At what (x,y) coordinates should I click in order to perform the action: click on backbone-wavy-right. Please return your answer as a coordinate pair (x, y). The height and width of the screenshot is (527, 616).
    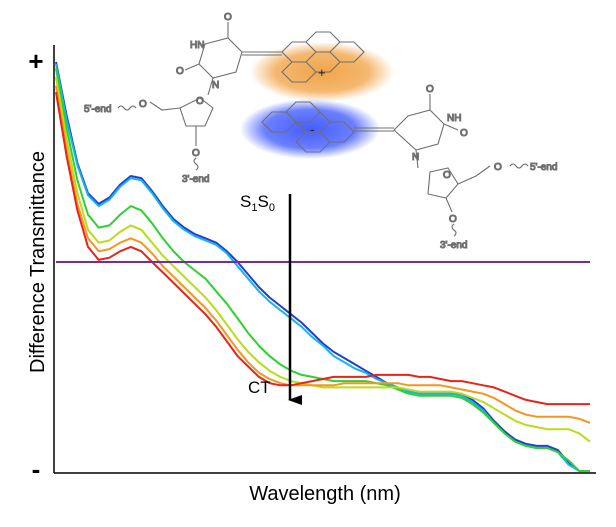
    Looking at the image, I should click on (519, 166).